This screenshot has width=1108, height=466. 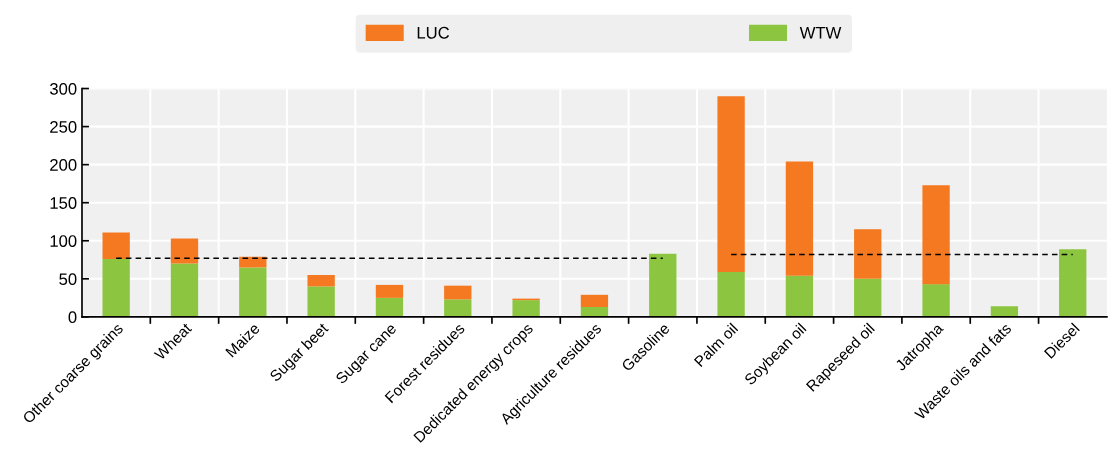 I want to click on y-tick-label: 0, so click(x=72, y=317).